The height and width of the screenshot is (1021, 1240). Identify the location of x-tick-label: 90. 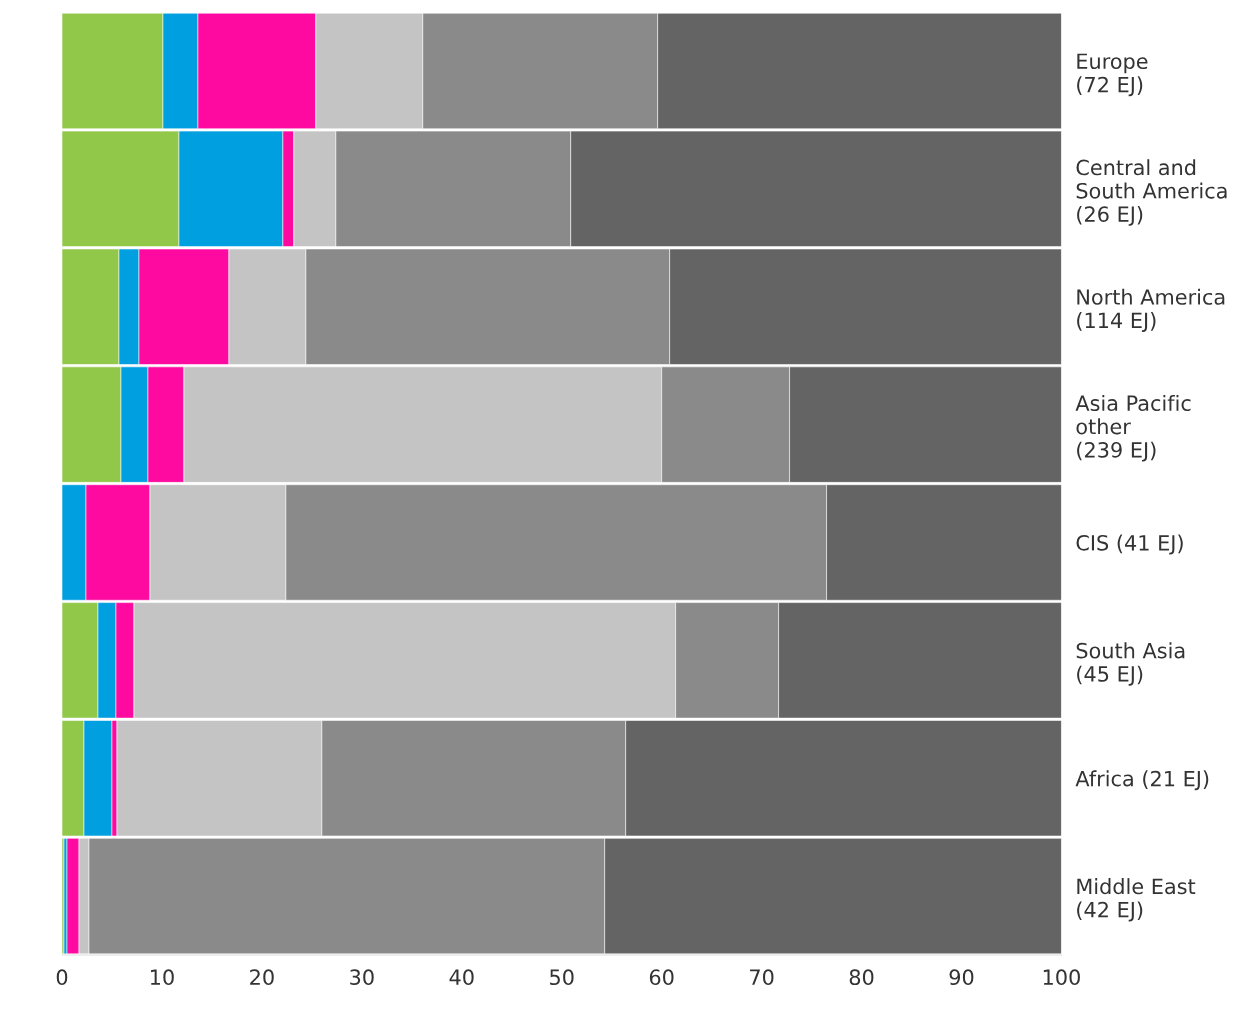
(961, 977).